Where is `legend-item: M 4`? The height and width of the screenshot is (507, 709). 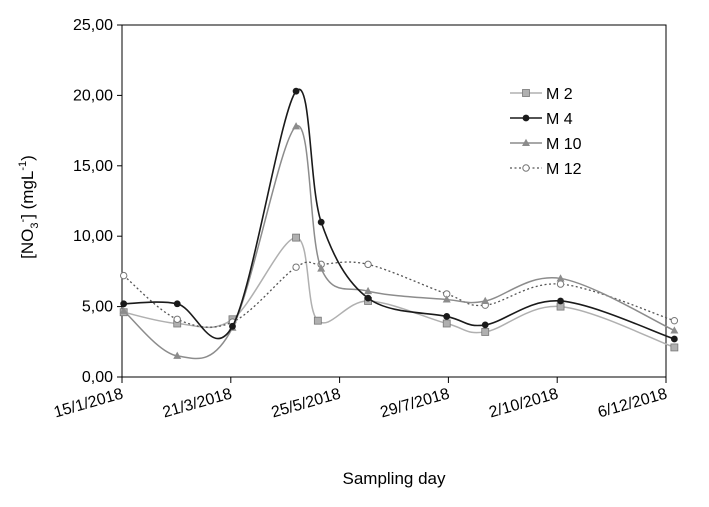
legend-item: M 4 is located at coordinates (541, 119).